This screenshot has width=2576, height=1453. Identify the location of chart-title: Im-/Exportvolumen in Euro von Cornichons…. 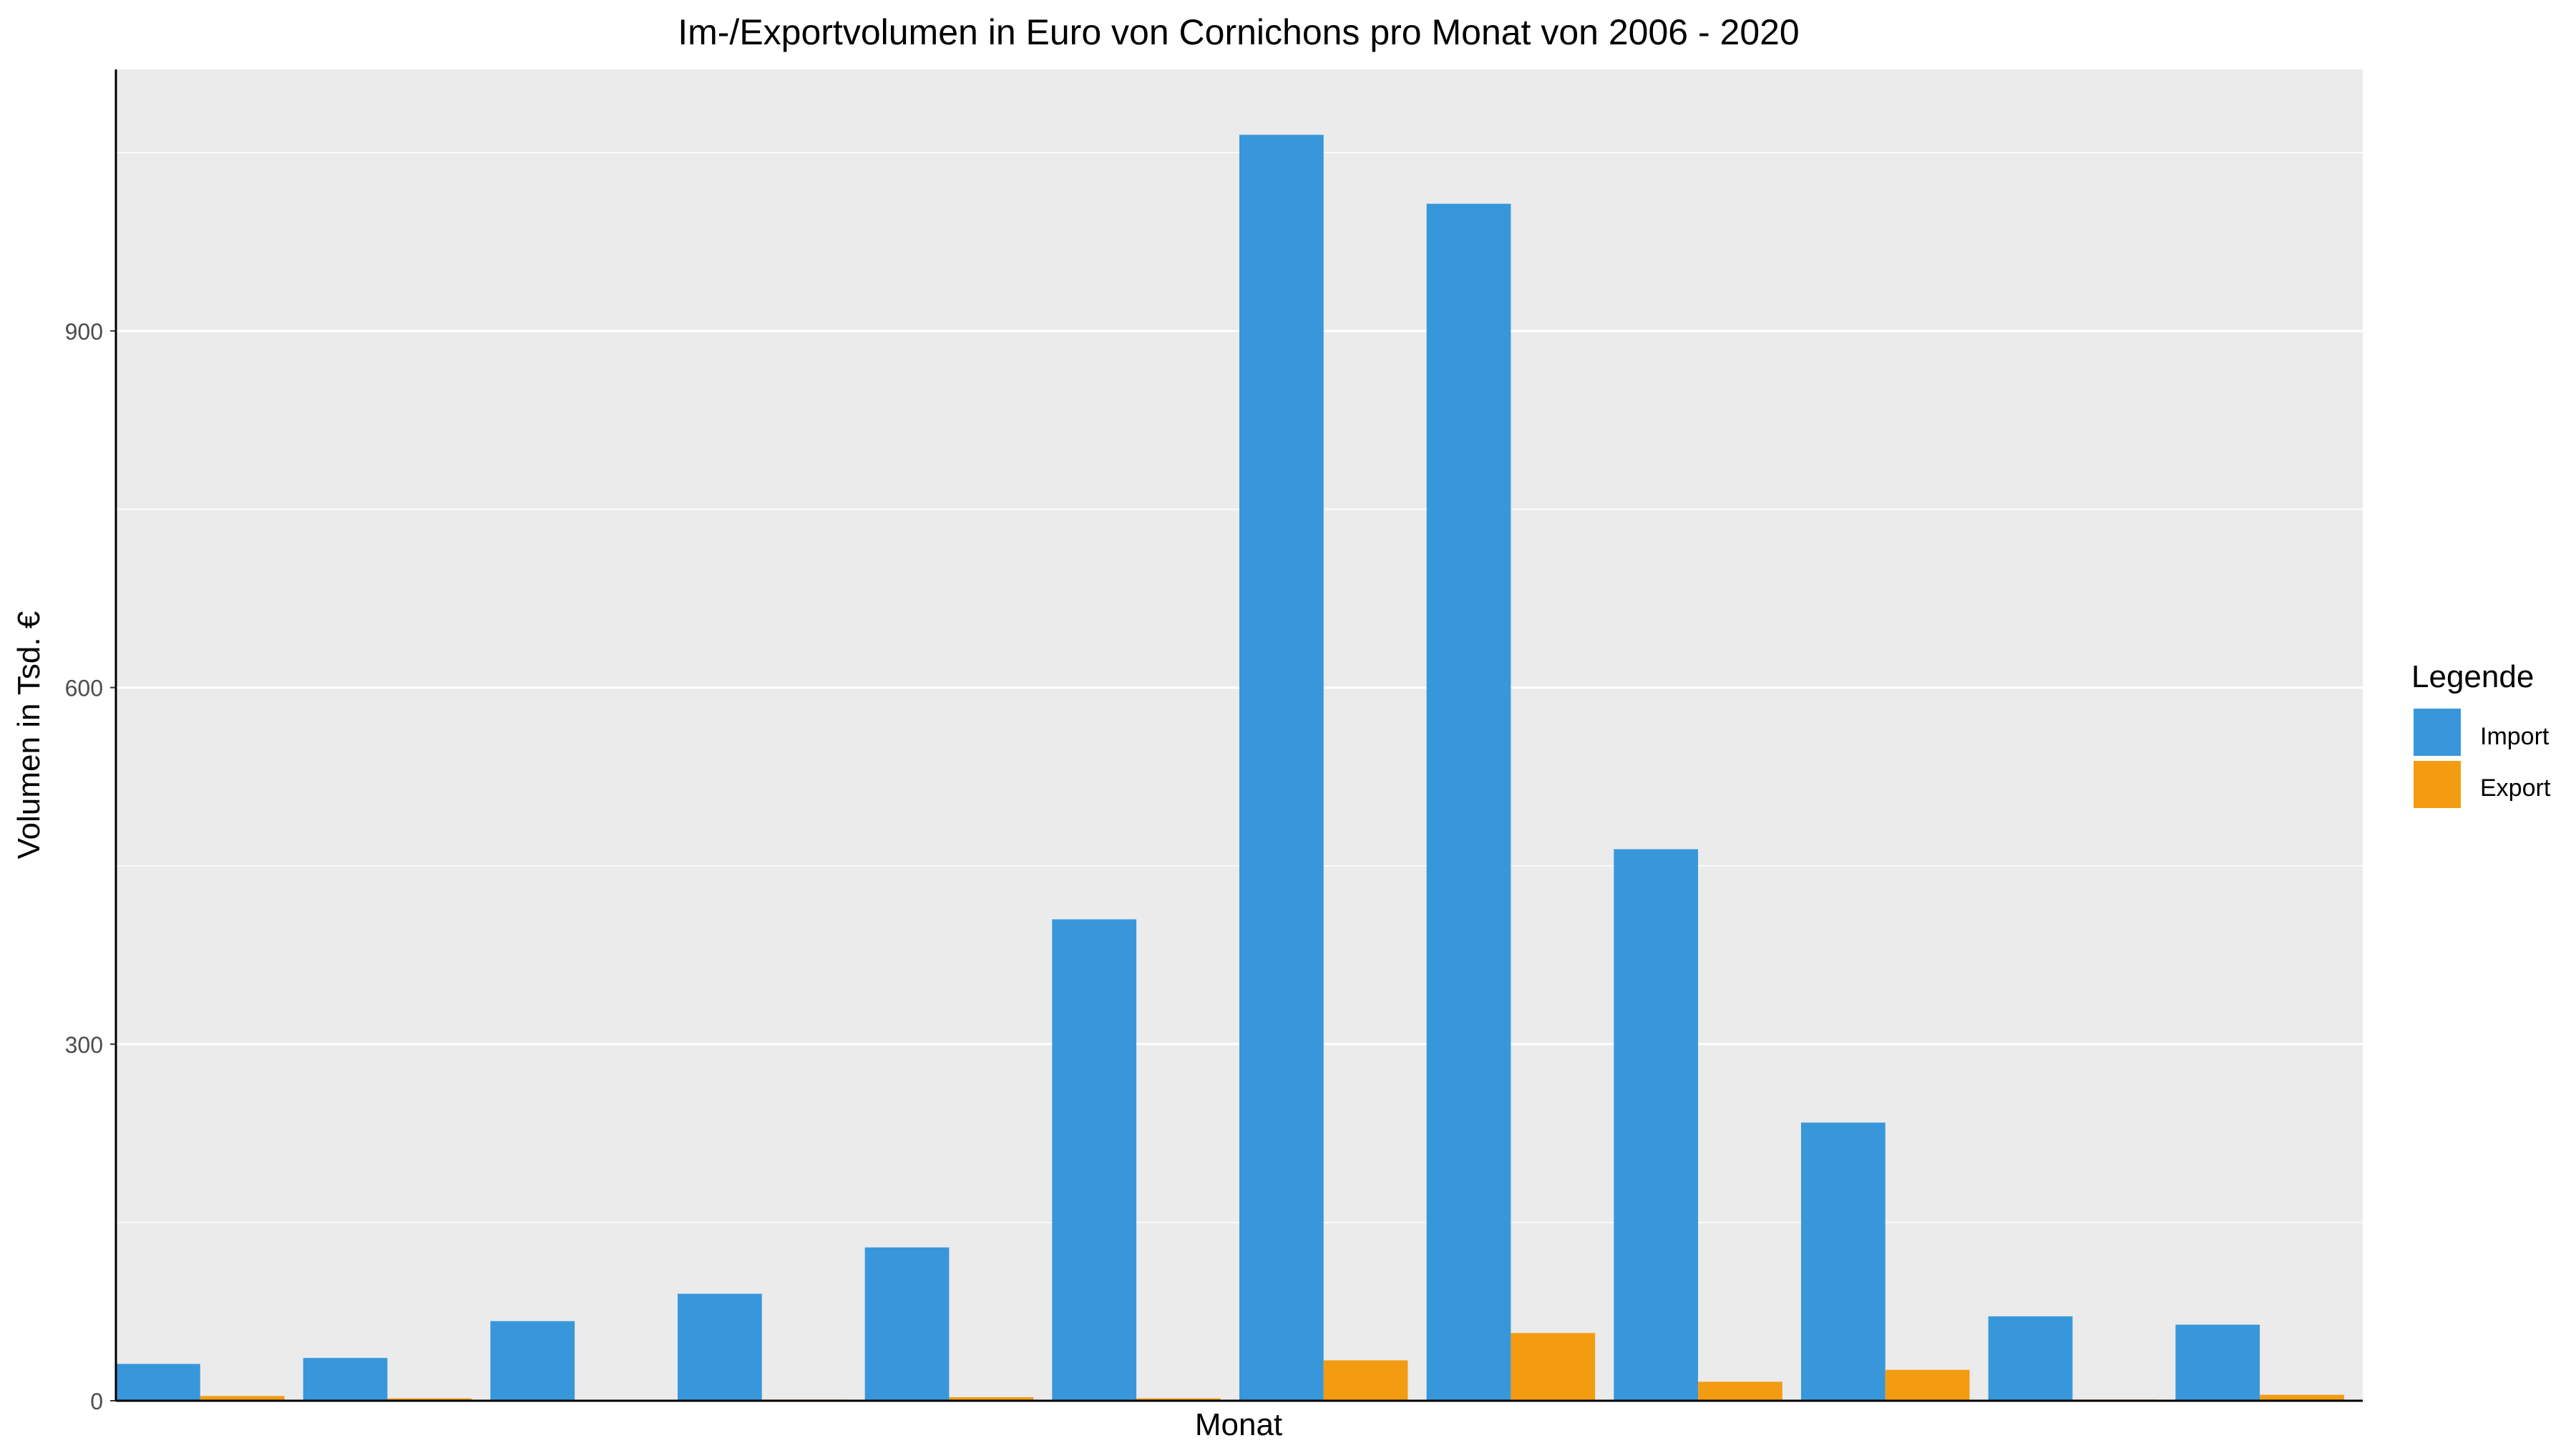
(1239, 32).